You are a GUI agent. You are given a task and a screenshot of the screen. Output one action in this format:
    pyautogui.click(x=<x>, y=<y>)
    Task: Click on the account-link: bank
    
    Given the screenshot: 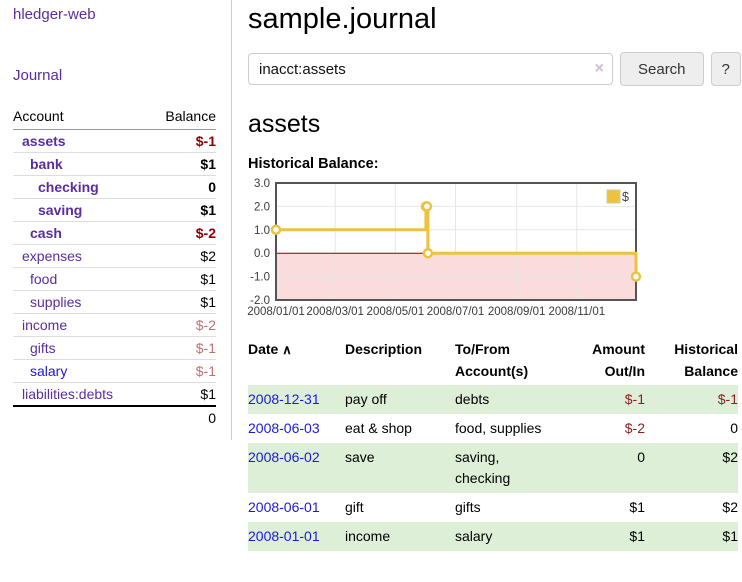 What is the action you would take?
    pyautogui.click(x=46, y=164)
    